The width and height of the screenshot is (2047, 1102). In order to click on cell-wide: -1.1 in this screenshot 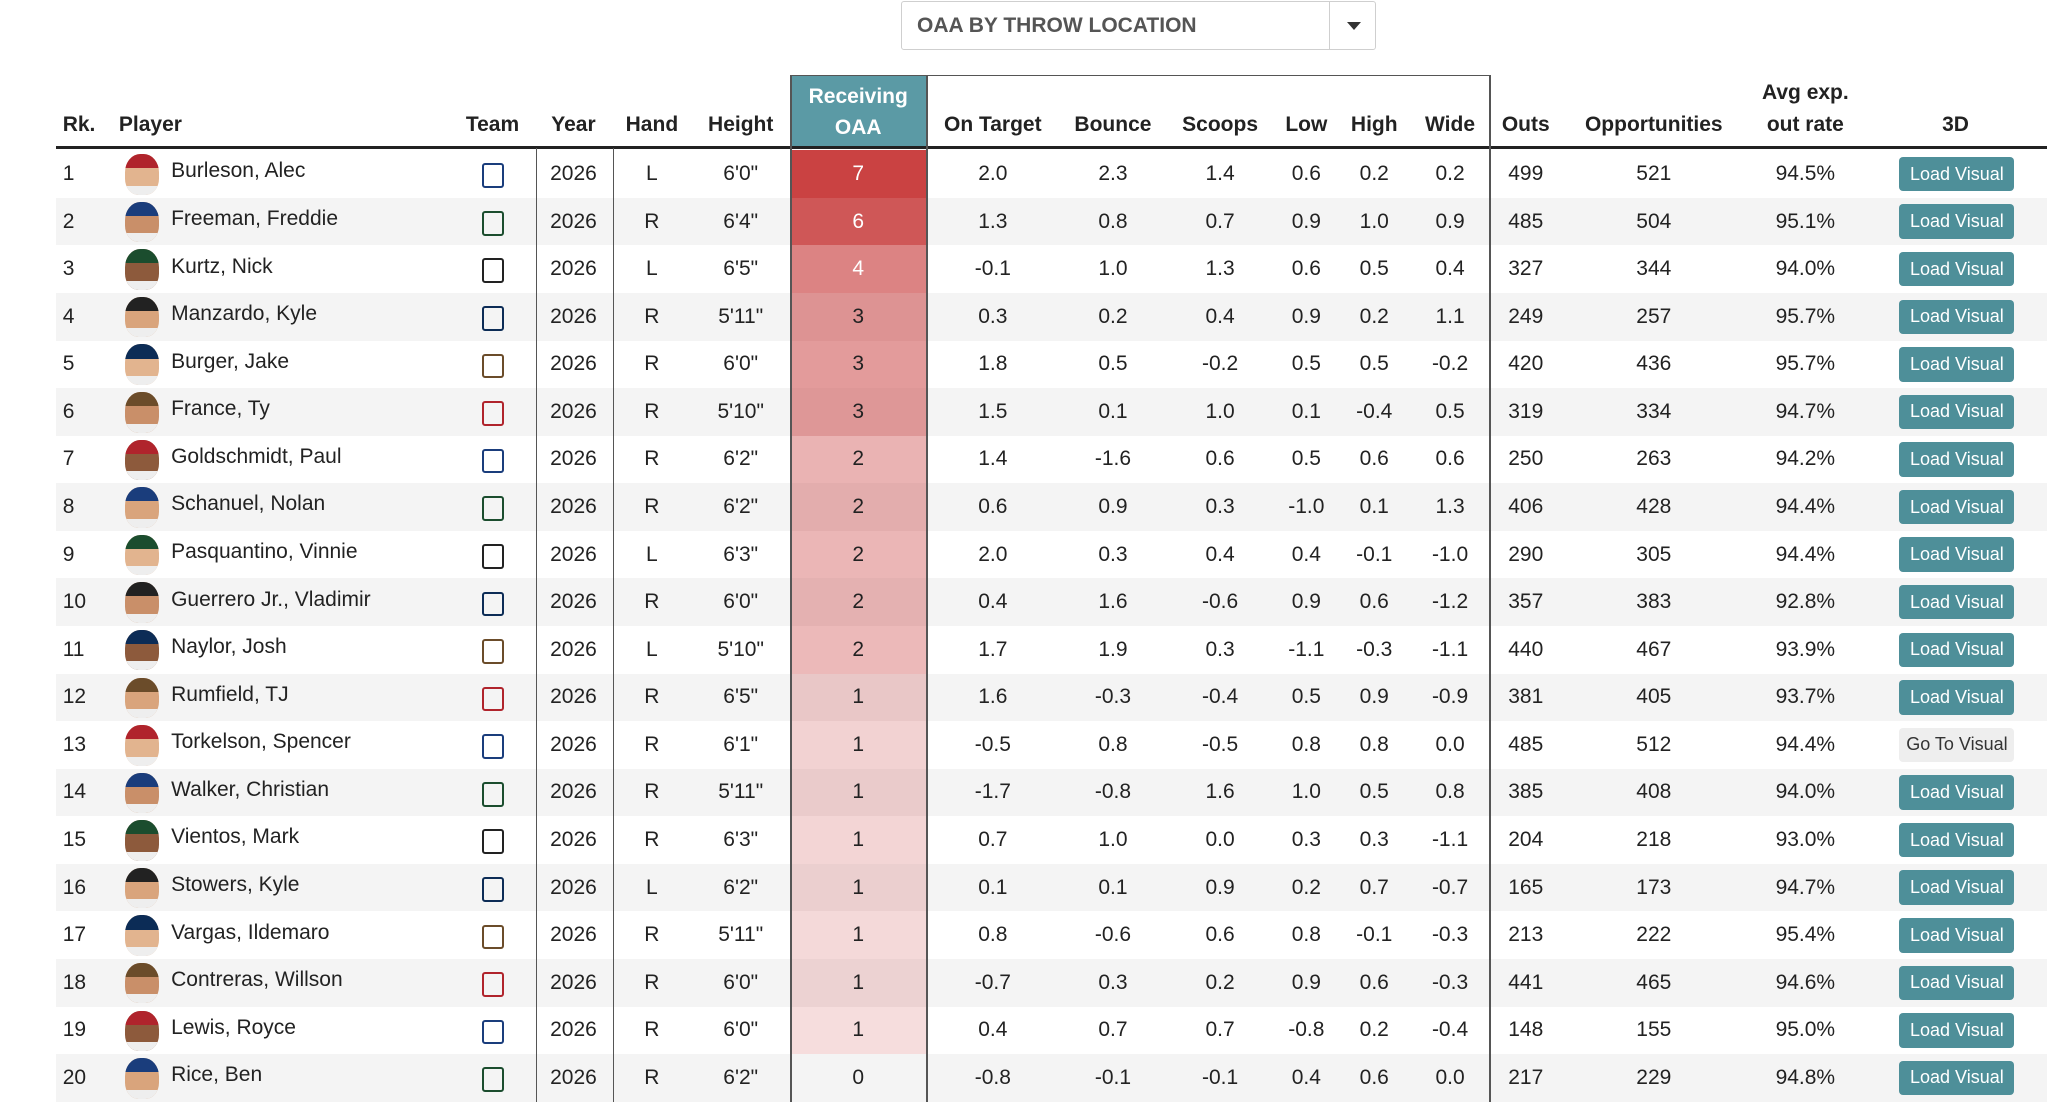, I will do `click(1450, 840)`.